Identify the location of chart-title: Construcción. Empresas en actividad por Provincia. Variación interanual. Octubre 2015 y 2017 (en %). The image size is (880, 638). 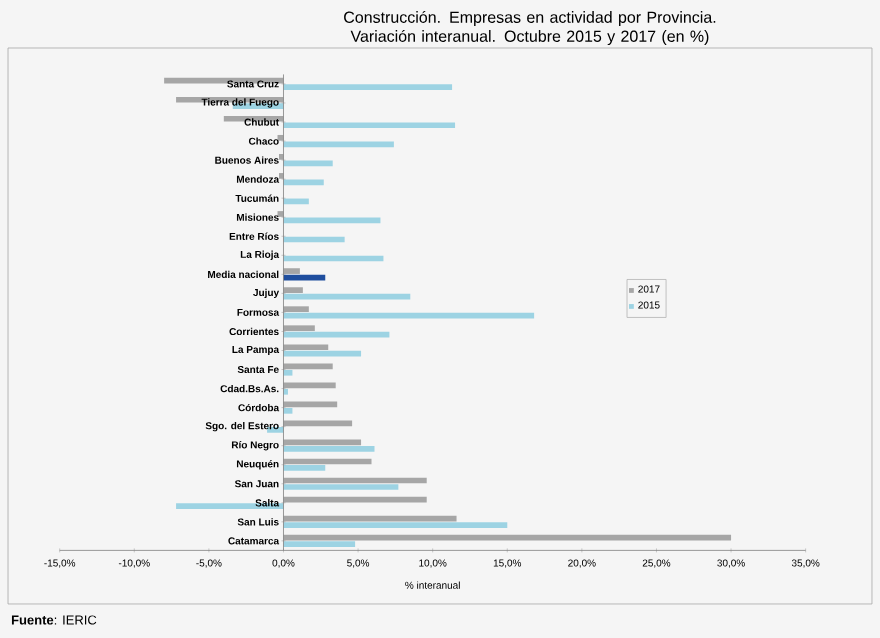
(530, 28).